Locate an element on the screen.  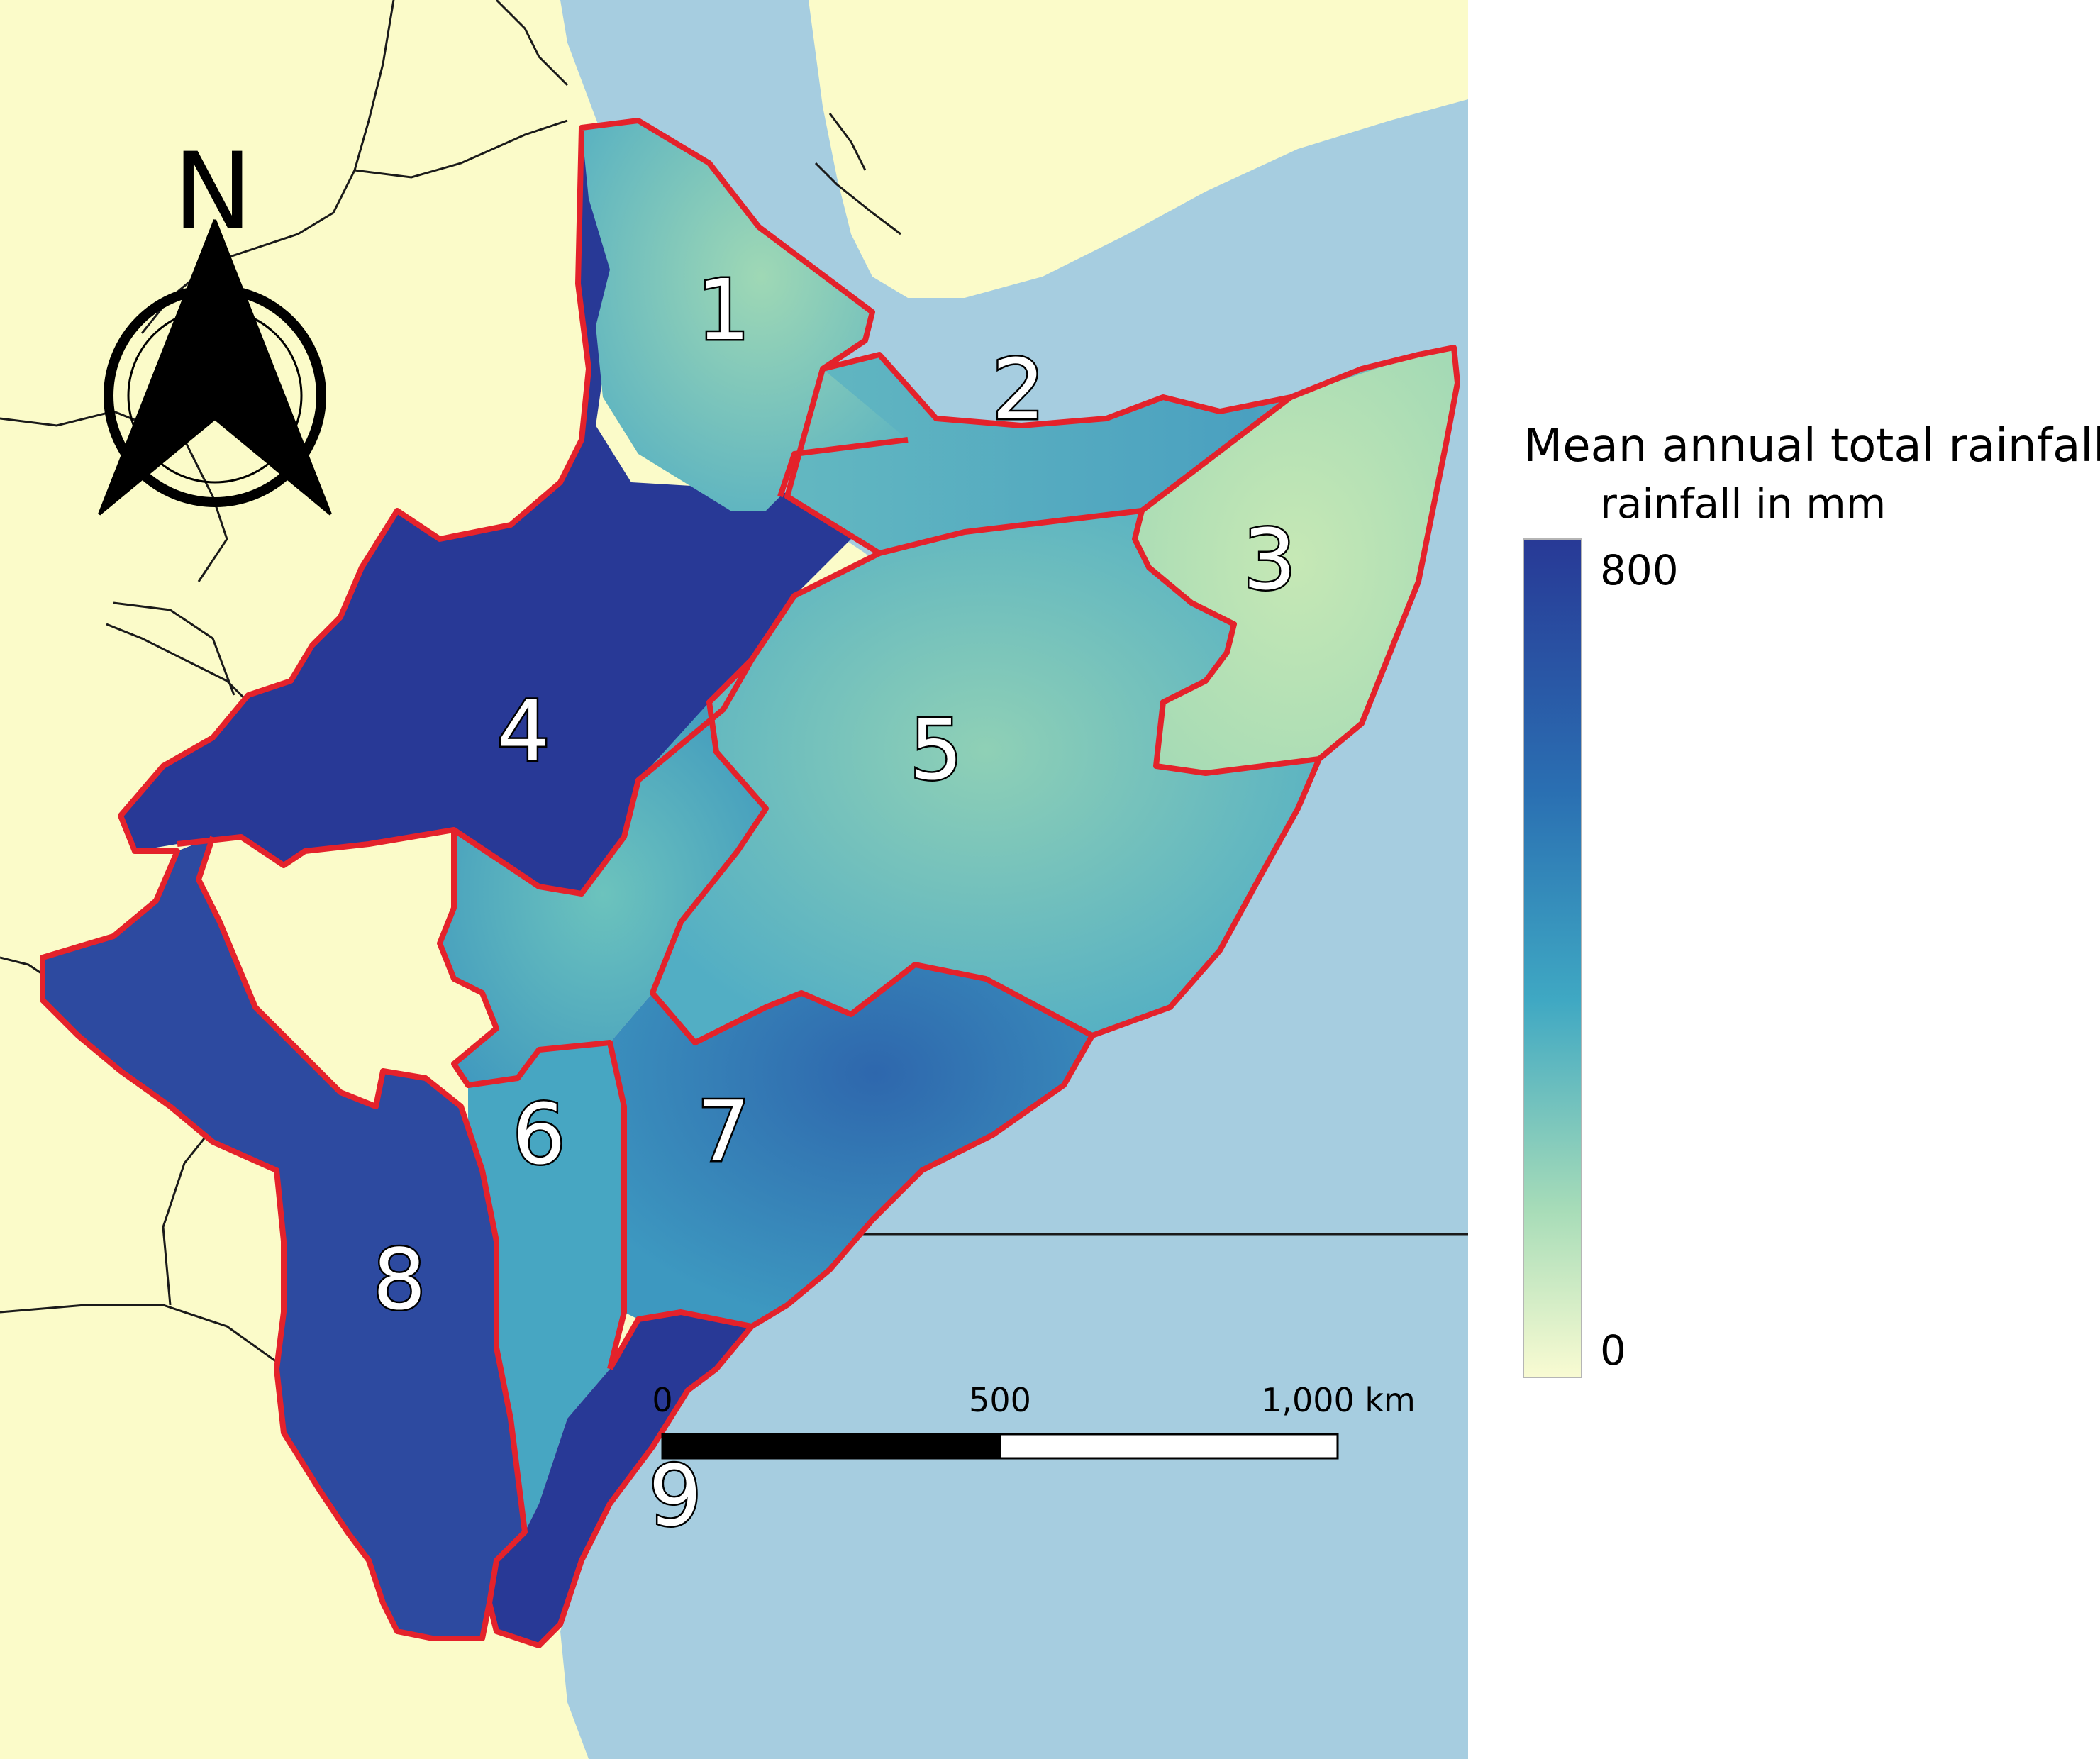
zone-3-fill is located at coordinates (1296, 560).